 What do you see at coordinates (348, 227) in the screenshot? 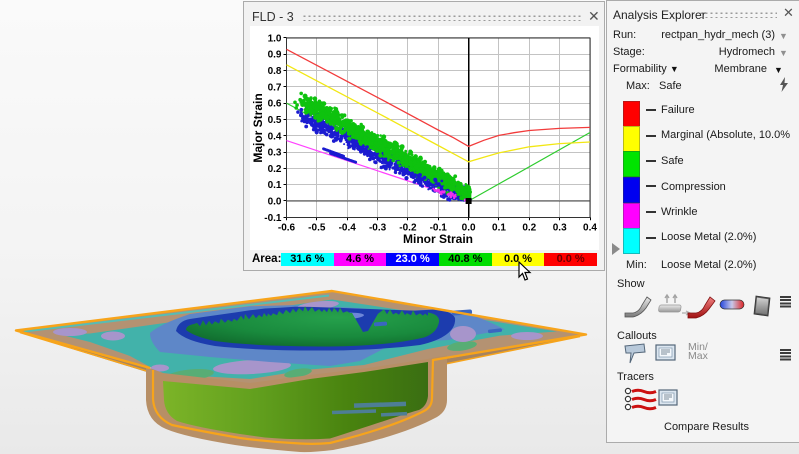
I see `svg-text: -0.4` at bounding box center [348, 227].